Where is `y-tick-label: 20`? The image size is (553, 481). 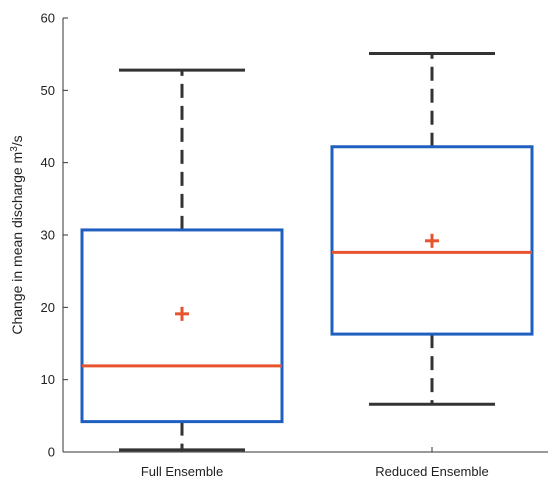 y-tick-label: 20 is located at coordinates (48, 307).